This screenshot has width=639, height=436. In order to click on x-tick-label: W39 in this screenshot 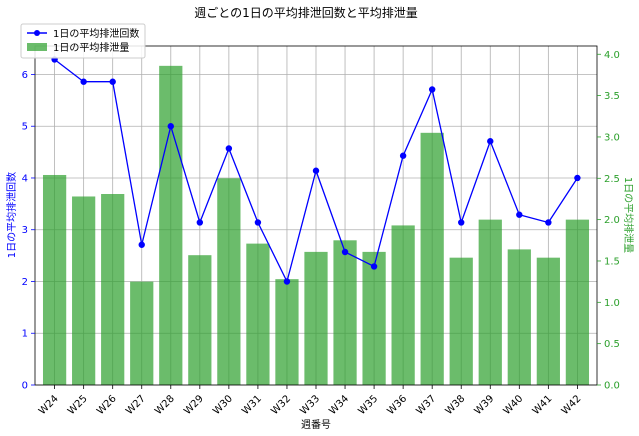, I will do `click(485, 405)`.